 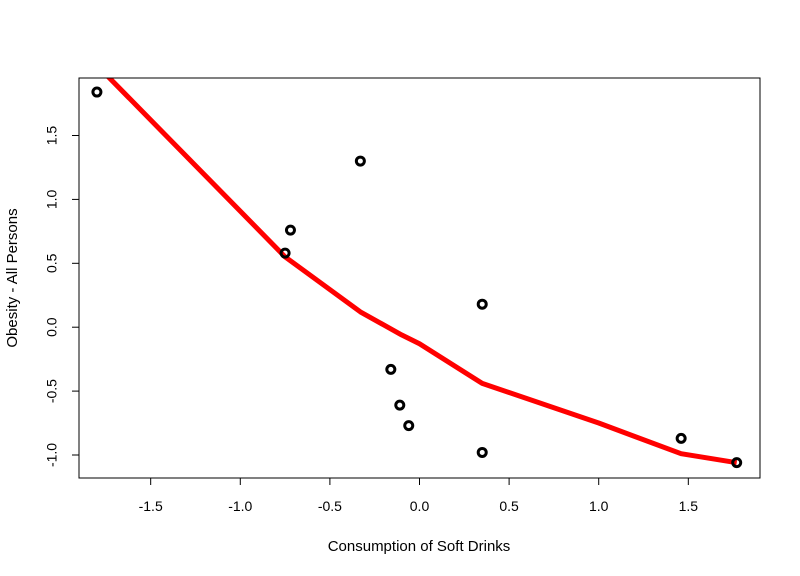 I want to click on x-tick-label: 1.0, so click(x=599, y=506).